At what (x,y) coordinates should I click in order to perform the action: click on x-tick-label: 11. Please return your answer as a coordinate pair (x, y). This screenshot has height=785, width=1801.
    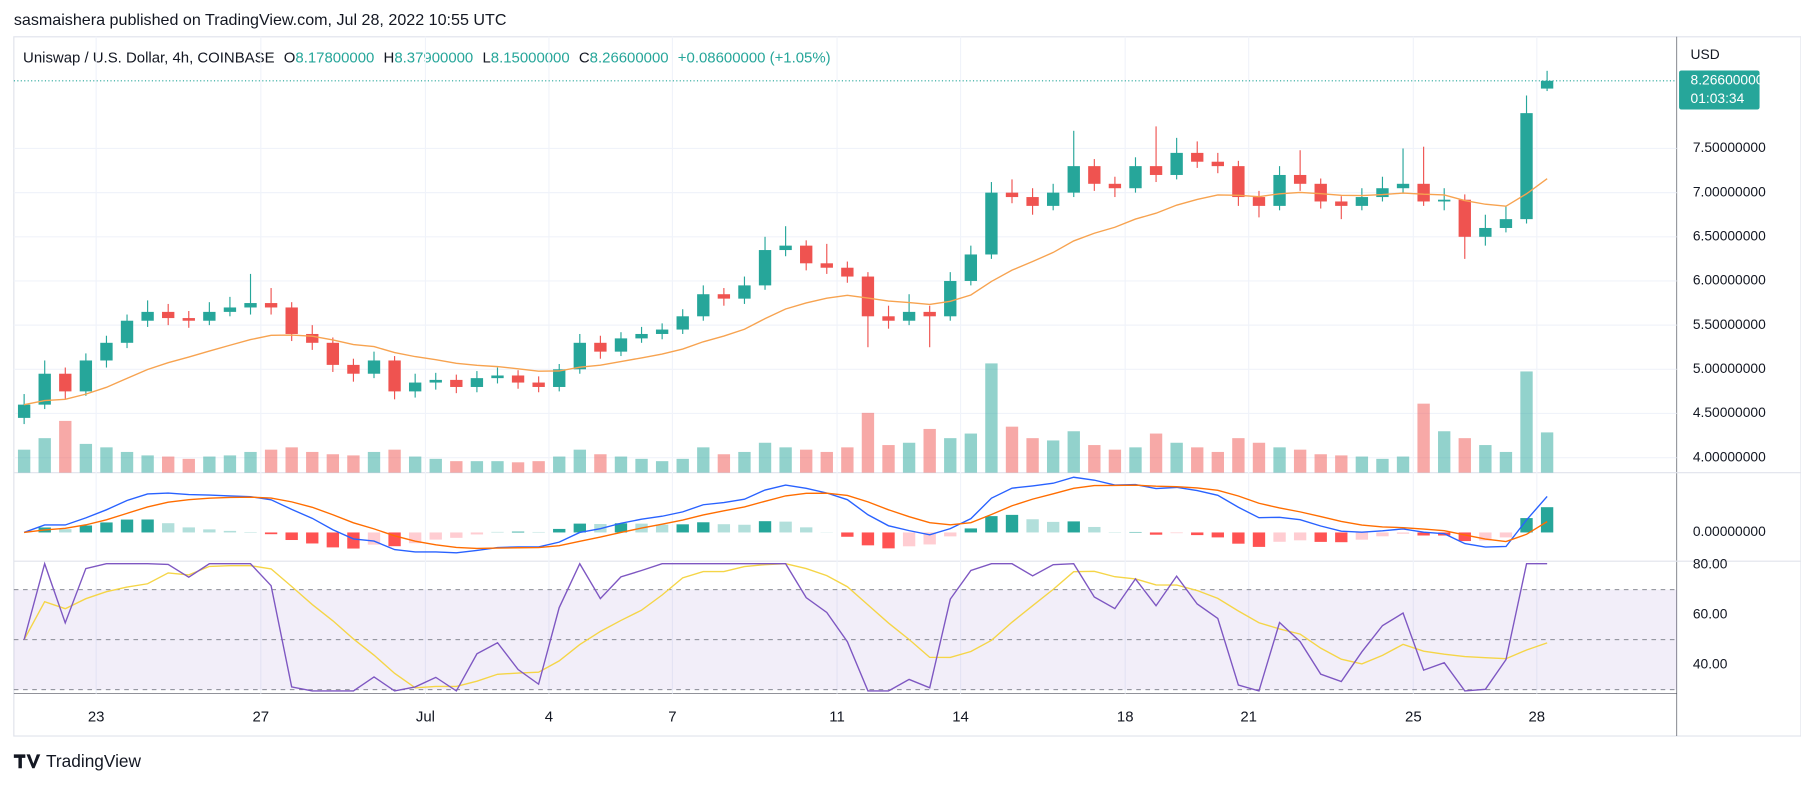
    Looking at the image, I should click on (837, 717).